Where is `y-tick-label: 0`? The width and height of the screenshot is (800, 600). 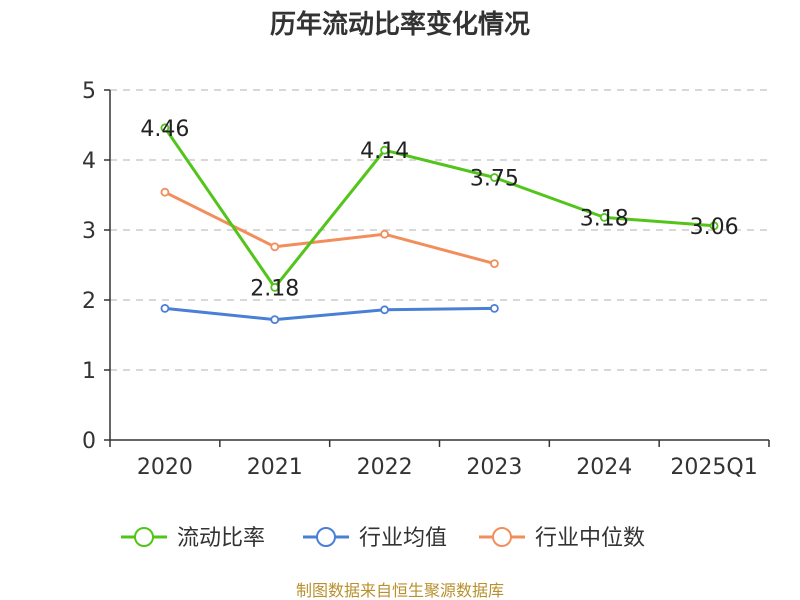 y-tick-label: 0 is located at coordinates (89, 441).